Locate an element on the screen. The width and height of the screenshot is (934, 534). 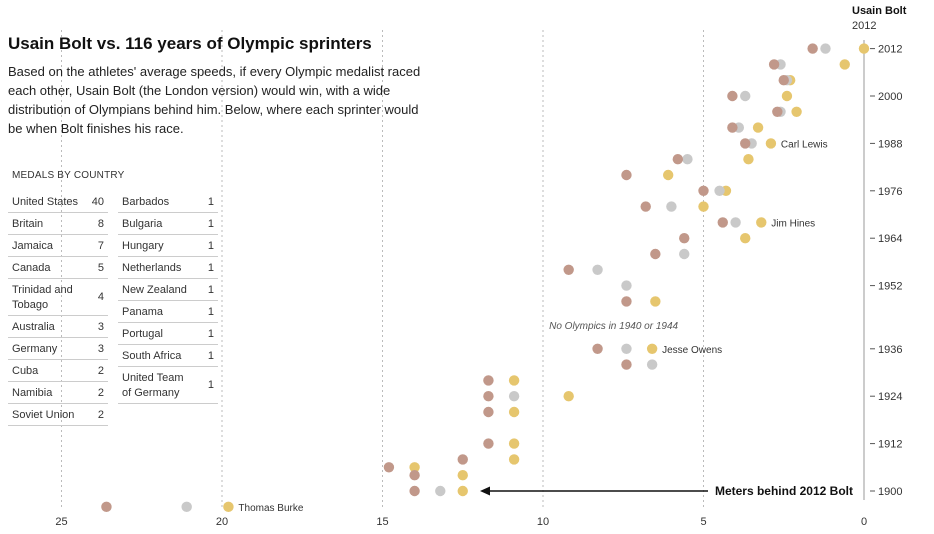
point-bronze-1936 is located at coordinates (597, 348).